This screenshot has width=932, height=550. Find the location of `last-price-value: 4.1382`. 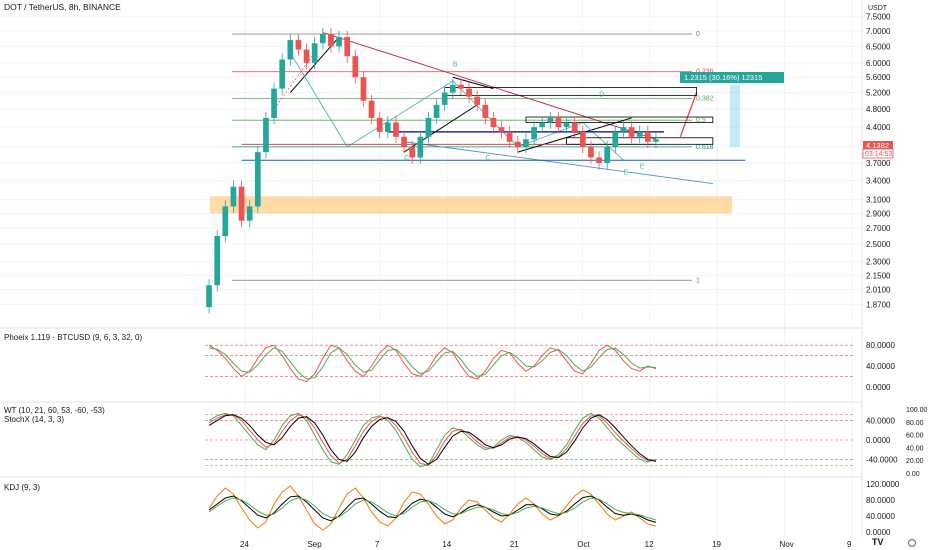

last-price-value: 4.1382 is located at coordinates (877, 145).